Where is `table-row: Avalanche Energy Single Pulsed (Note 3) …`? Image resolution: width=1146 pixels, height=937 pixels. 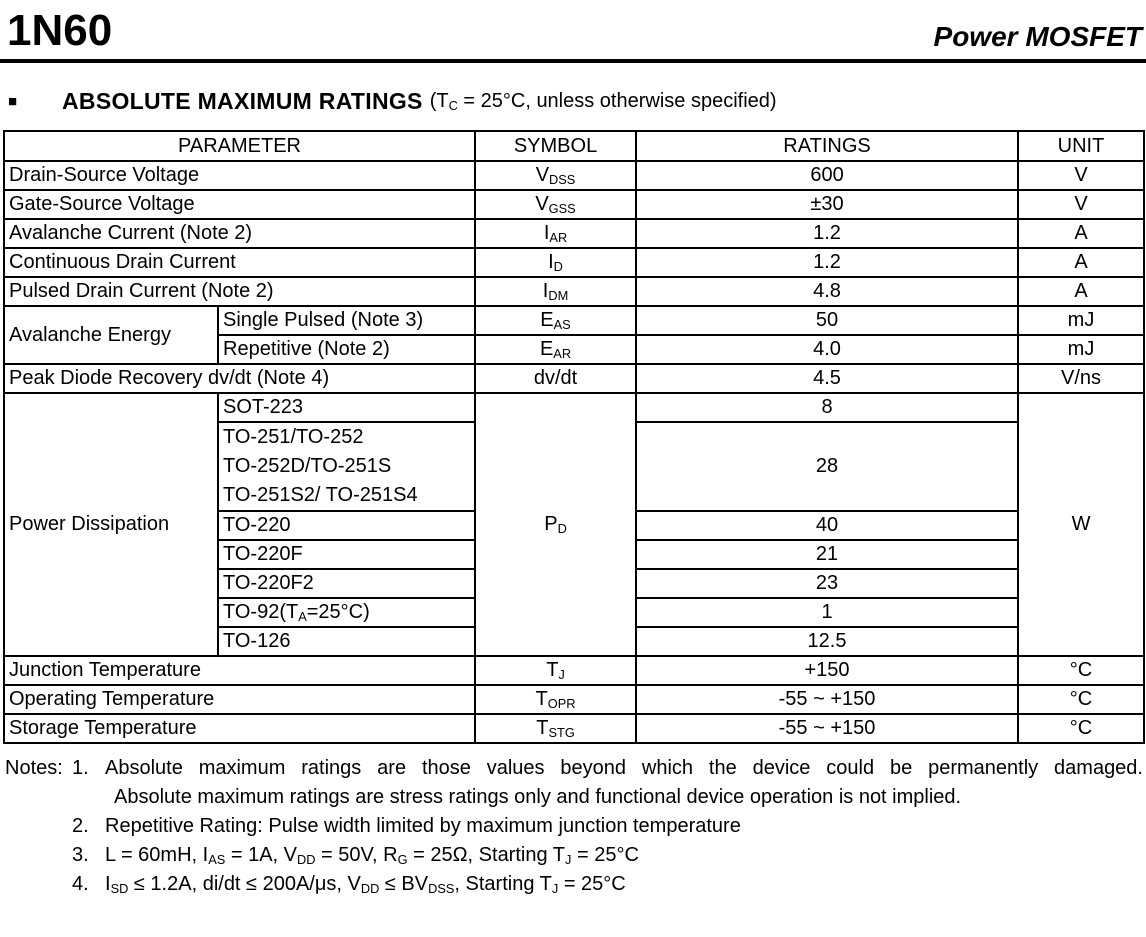 table-row: Avalanche Energy Single Pulsed (Note 3) … is located at coordinates (574, 335).